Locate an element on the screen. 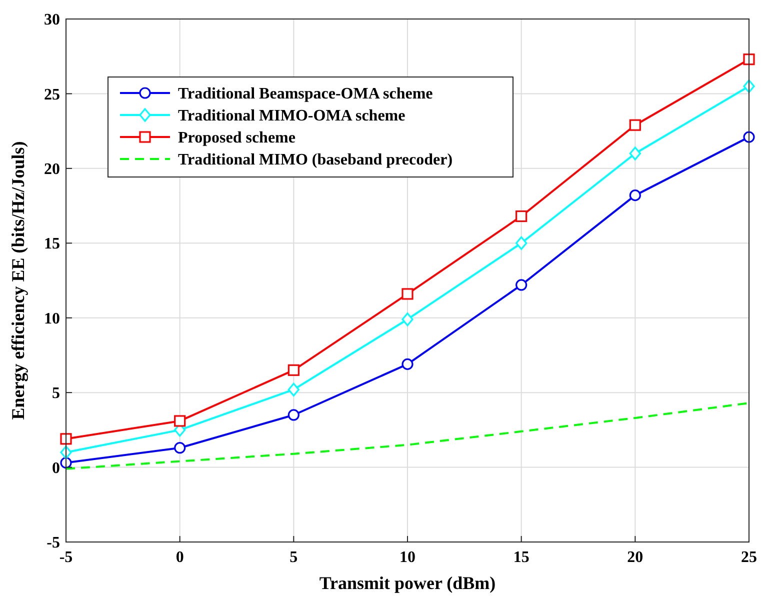 This screenshot has width=765, height=605. legend-label: Traditional MIMO (baseband precoder) is located at coordinates (315, 160).